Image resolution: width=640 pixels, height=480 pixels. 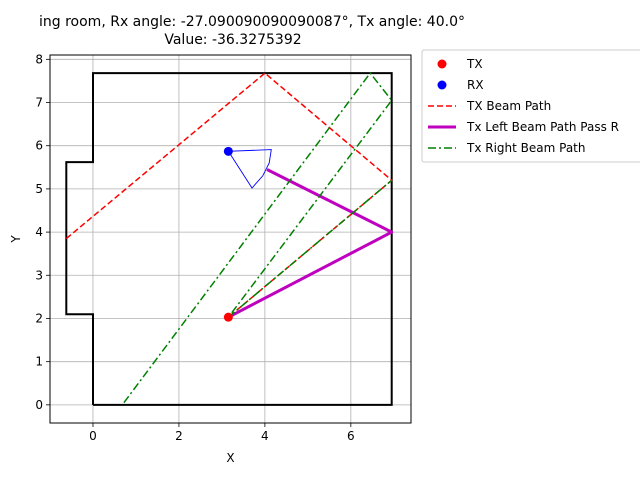 What do you see at coordinates (230, 458) in the screenshot?
I see `x-axis-label: X` at bounding box center [230, 458].